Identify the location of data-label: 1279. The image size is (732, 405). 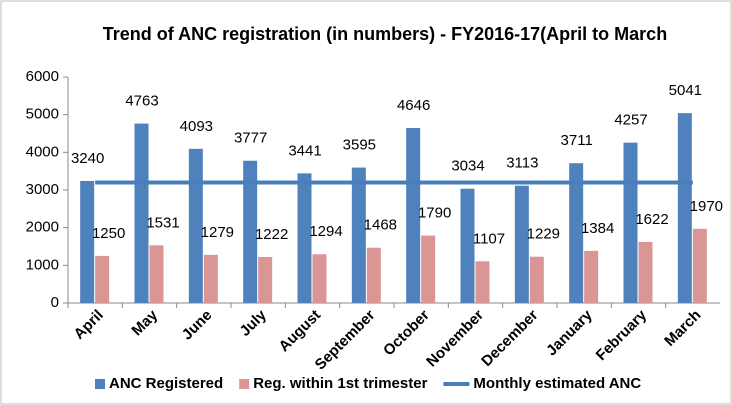
(217, 232).